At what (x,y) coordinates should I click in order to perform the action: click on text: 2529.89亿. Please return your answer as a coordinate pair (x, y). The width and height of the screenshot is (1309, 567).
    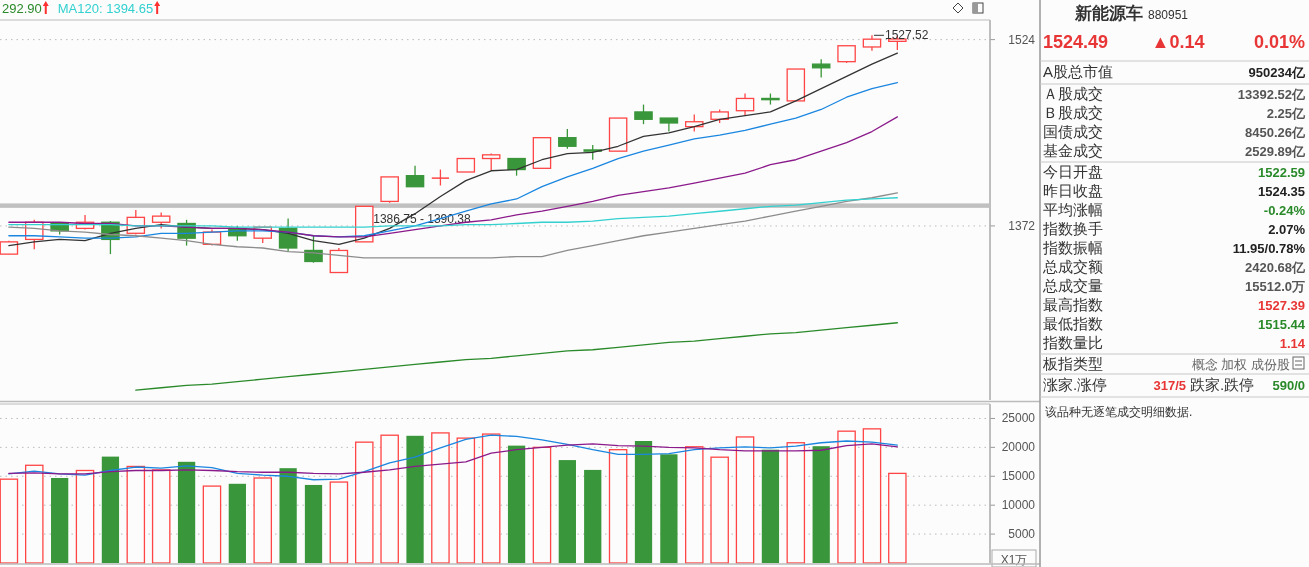
    Looking at the image, I should click on (1275, 151).